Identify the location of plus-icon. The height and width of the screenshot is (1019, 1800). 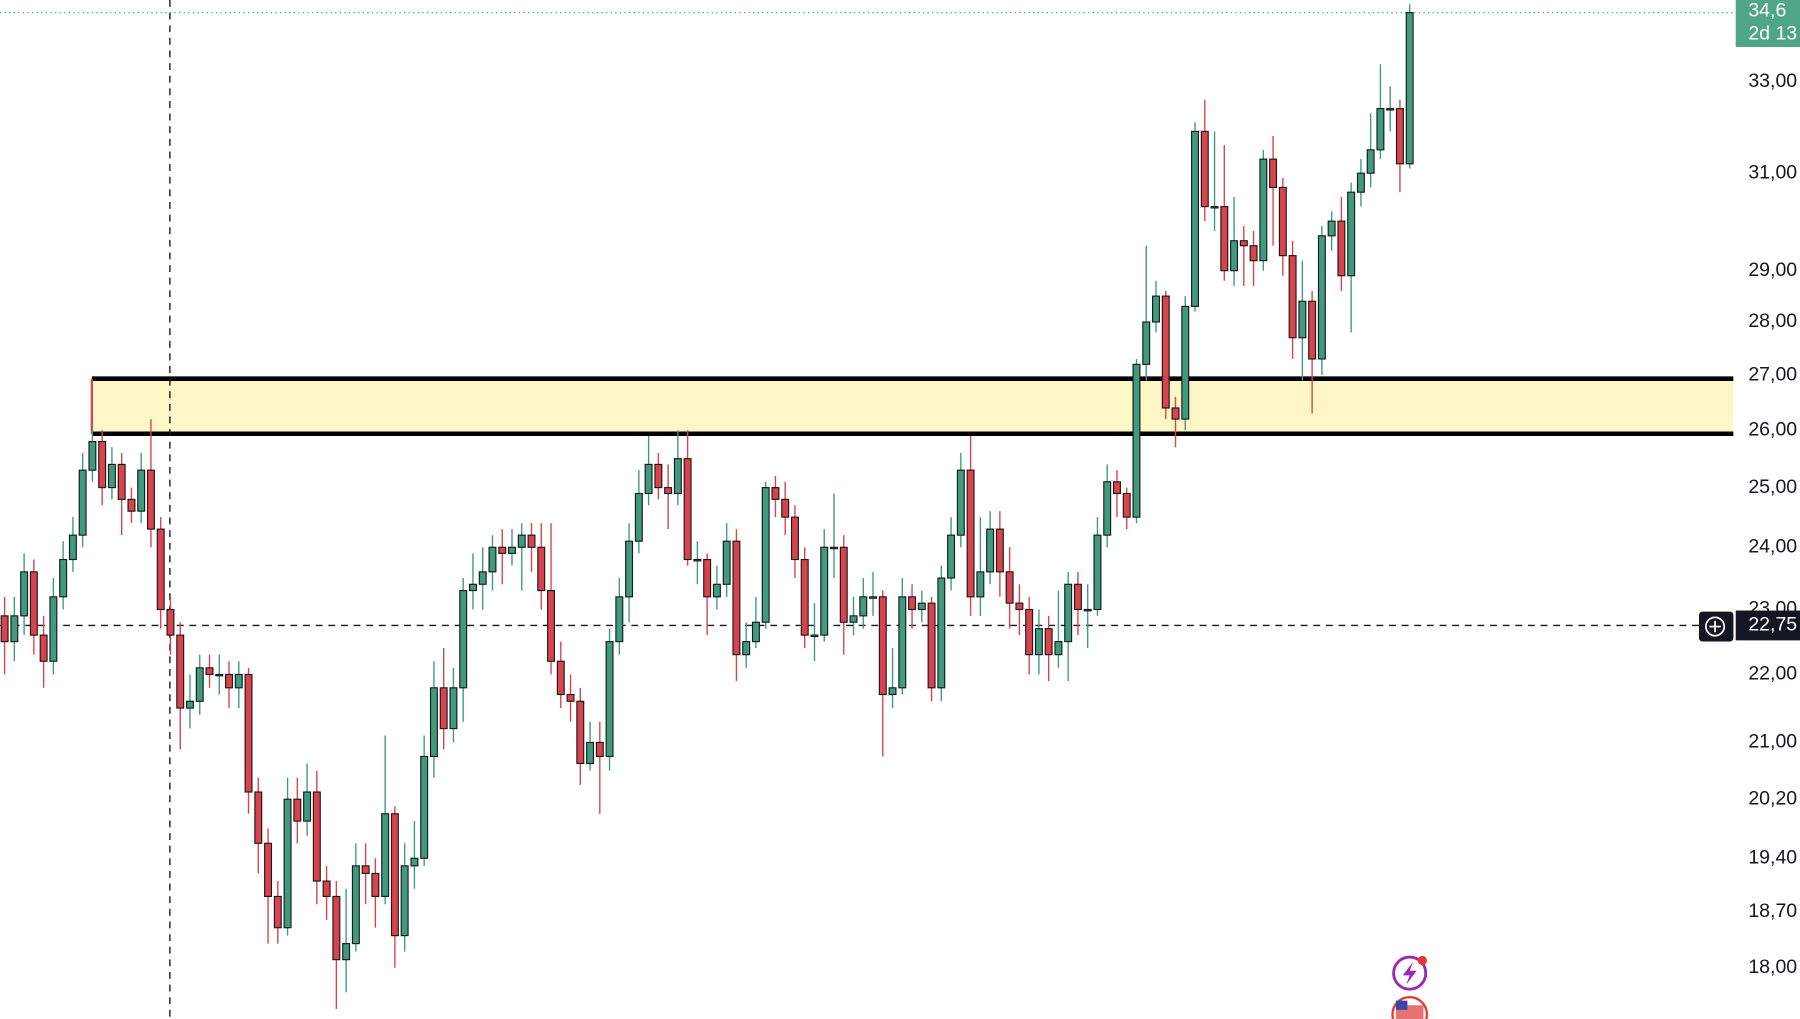
(1715, 626).